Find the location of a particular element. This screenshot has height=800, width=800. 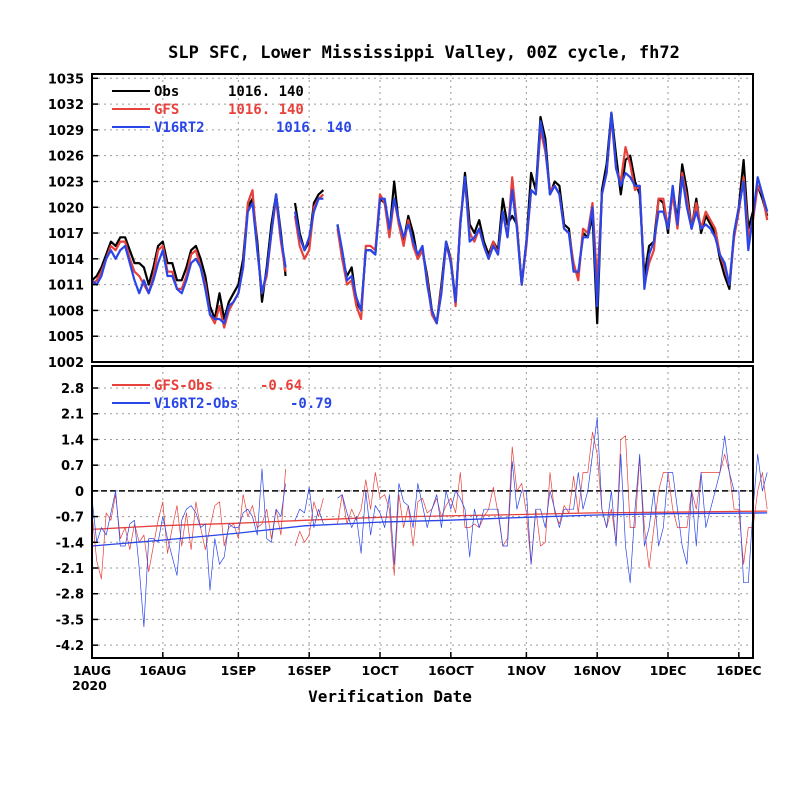

x-tick-label: 16DEC is located at coordinates (738, 670).